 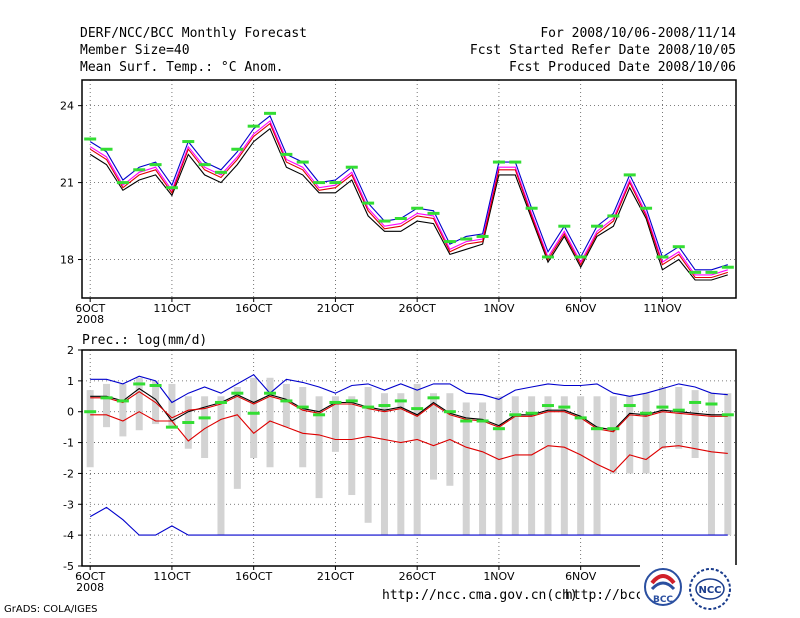 I want to click on ytick-label-7: 2, so click(x=70, y=350).